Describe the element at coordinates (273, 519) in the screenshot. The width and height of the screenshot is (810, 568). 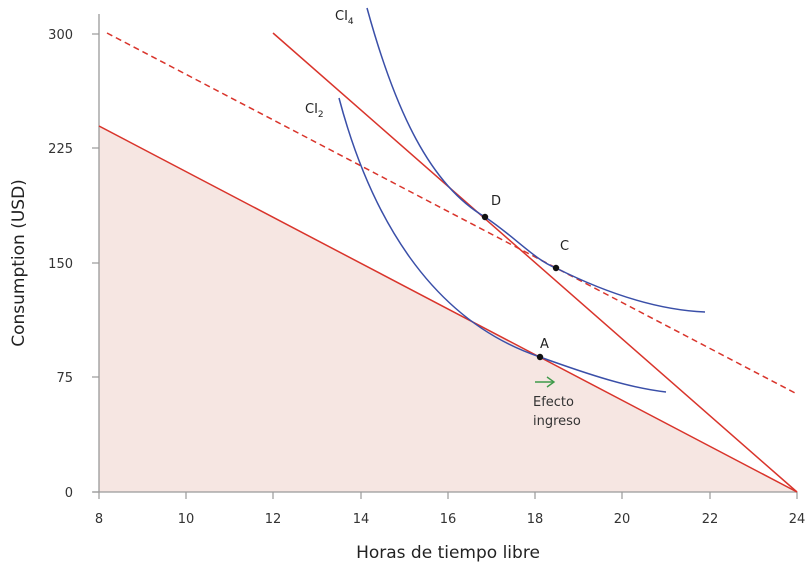
I see `x-tick-label: 12` at that location.